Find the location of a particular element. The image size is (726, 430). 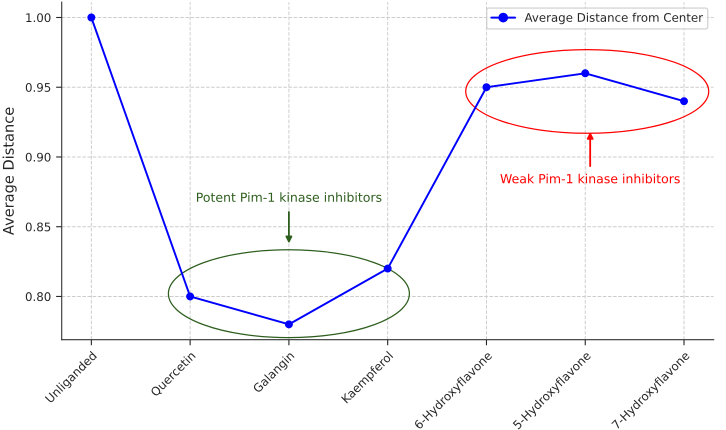

y-axis-title: Average Distance is located at coordinates (9, 171).